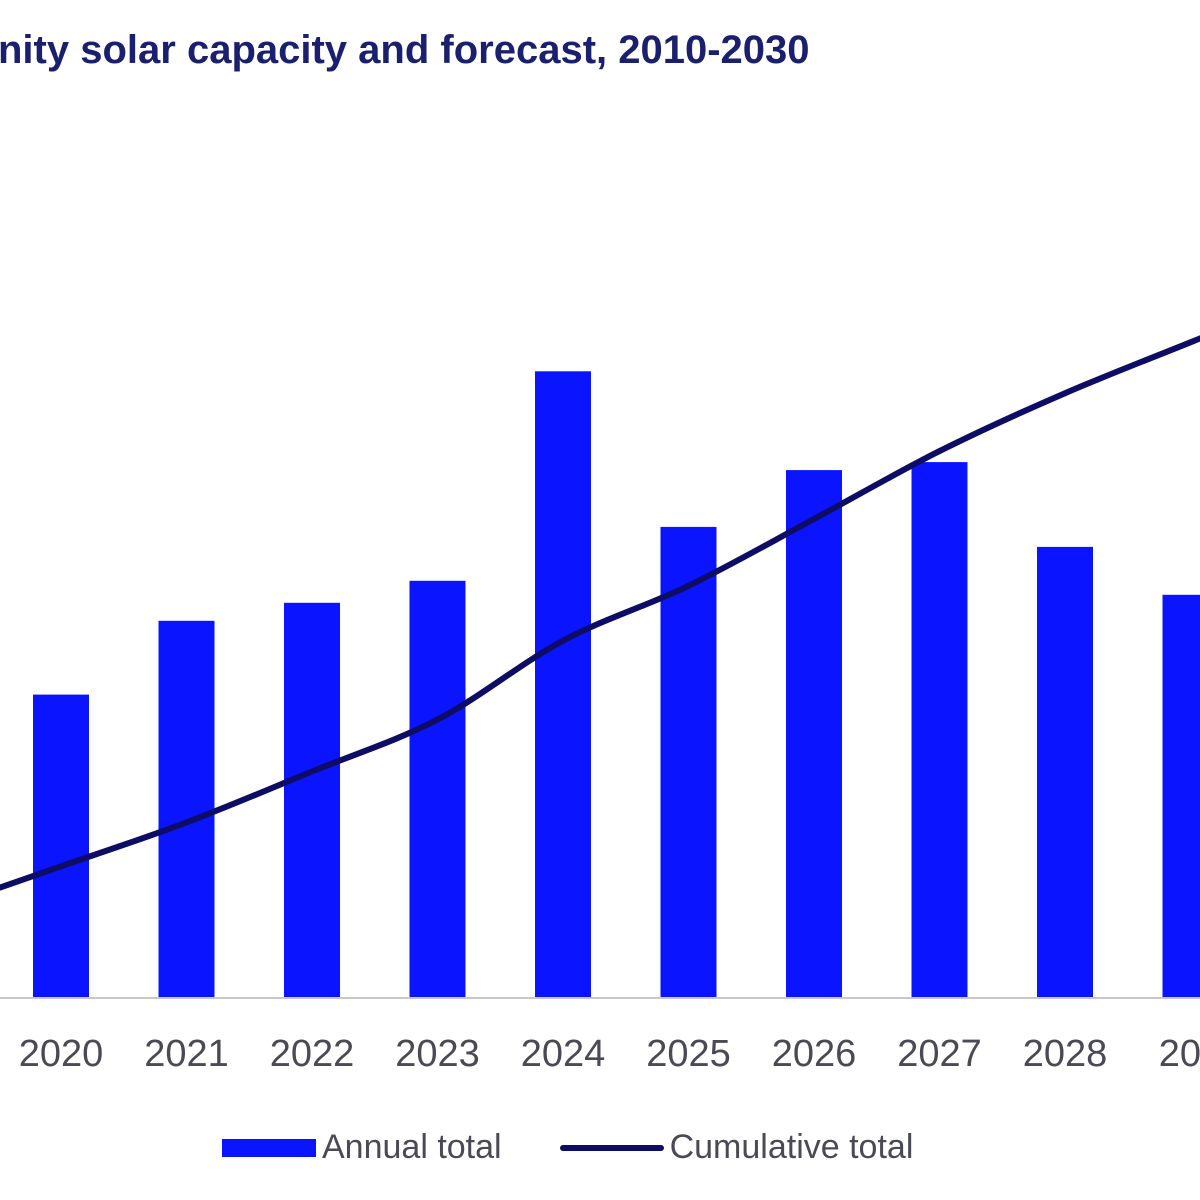  What do you see at coordinates (269, 1147) in the screenshot?
I see `legend-swatch-annual` at bounding box center [269, 1147].